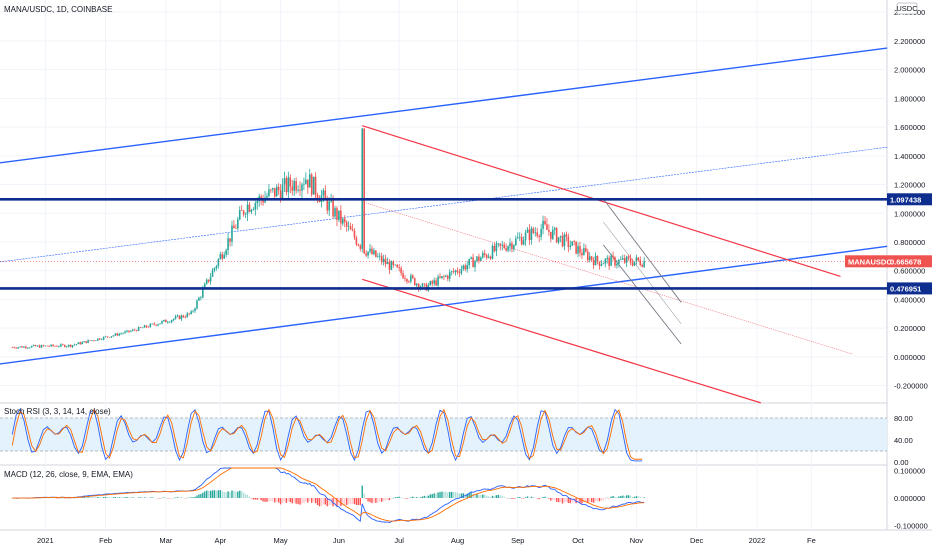 The height and width of the screenshot is (550, 932). I want to click on time-tick-label: 2021, so click(45, 540).